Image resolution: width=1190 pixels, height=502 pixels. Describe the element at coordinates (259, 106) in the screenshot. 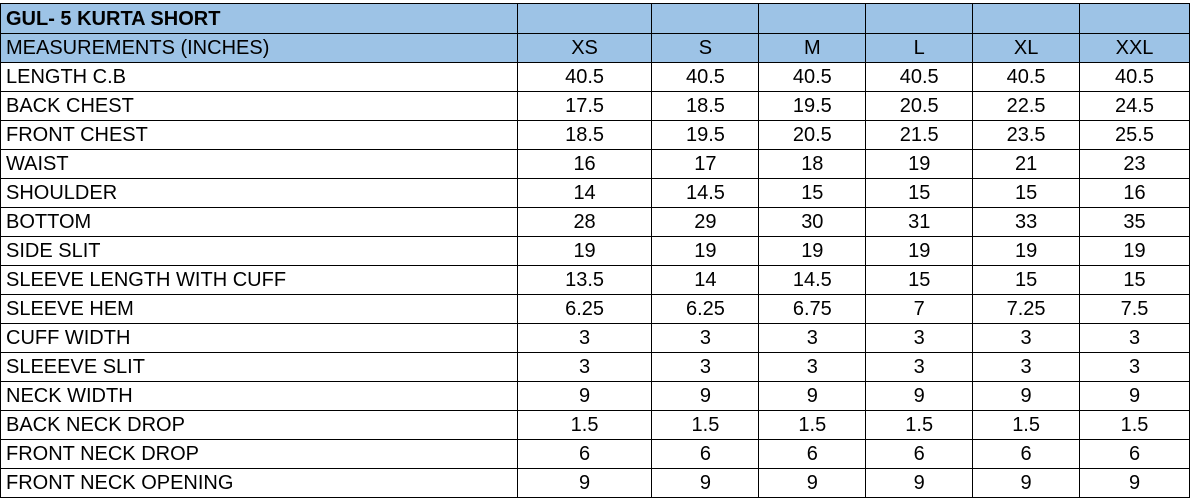

I see `measurement-label: BACK CHEST` at that location.